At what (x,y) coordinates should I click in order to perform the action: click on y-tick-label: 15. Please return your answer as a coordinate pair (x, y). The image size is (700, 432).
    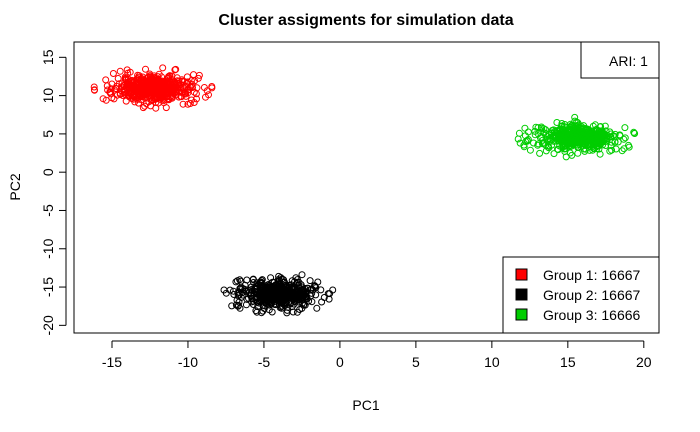
    Looking at the image, I should click on (48, 57).